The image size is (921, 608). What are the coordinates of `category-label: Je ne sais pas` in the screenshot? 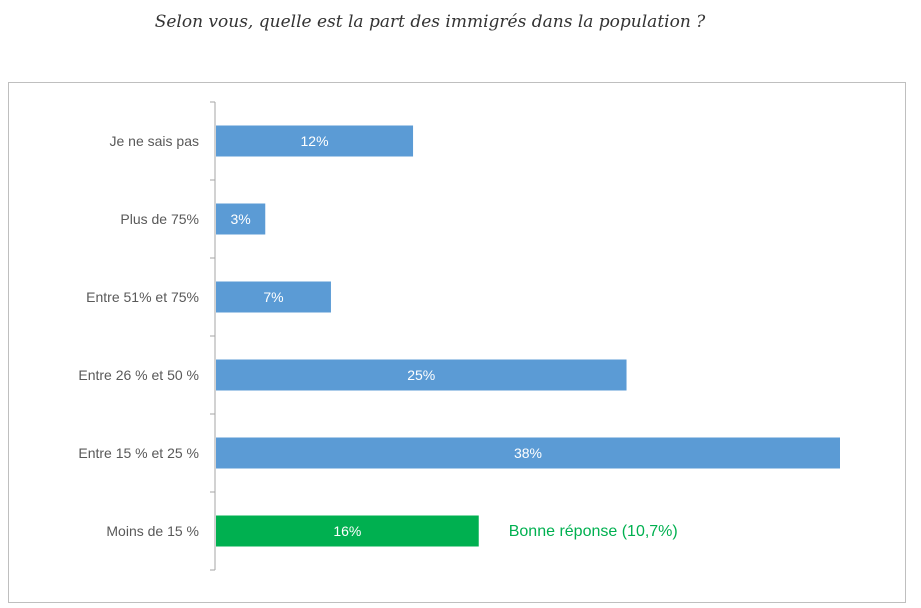 It's located at (155, 141).